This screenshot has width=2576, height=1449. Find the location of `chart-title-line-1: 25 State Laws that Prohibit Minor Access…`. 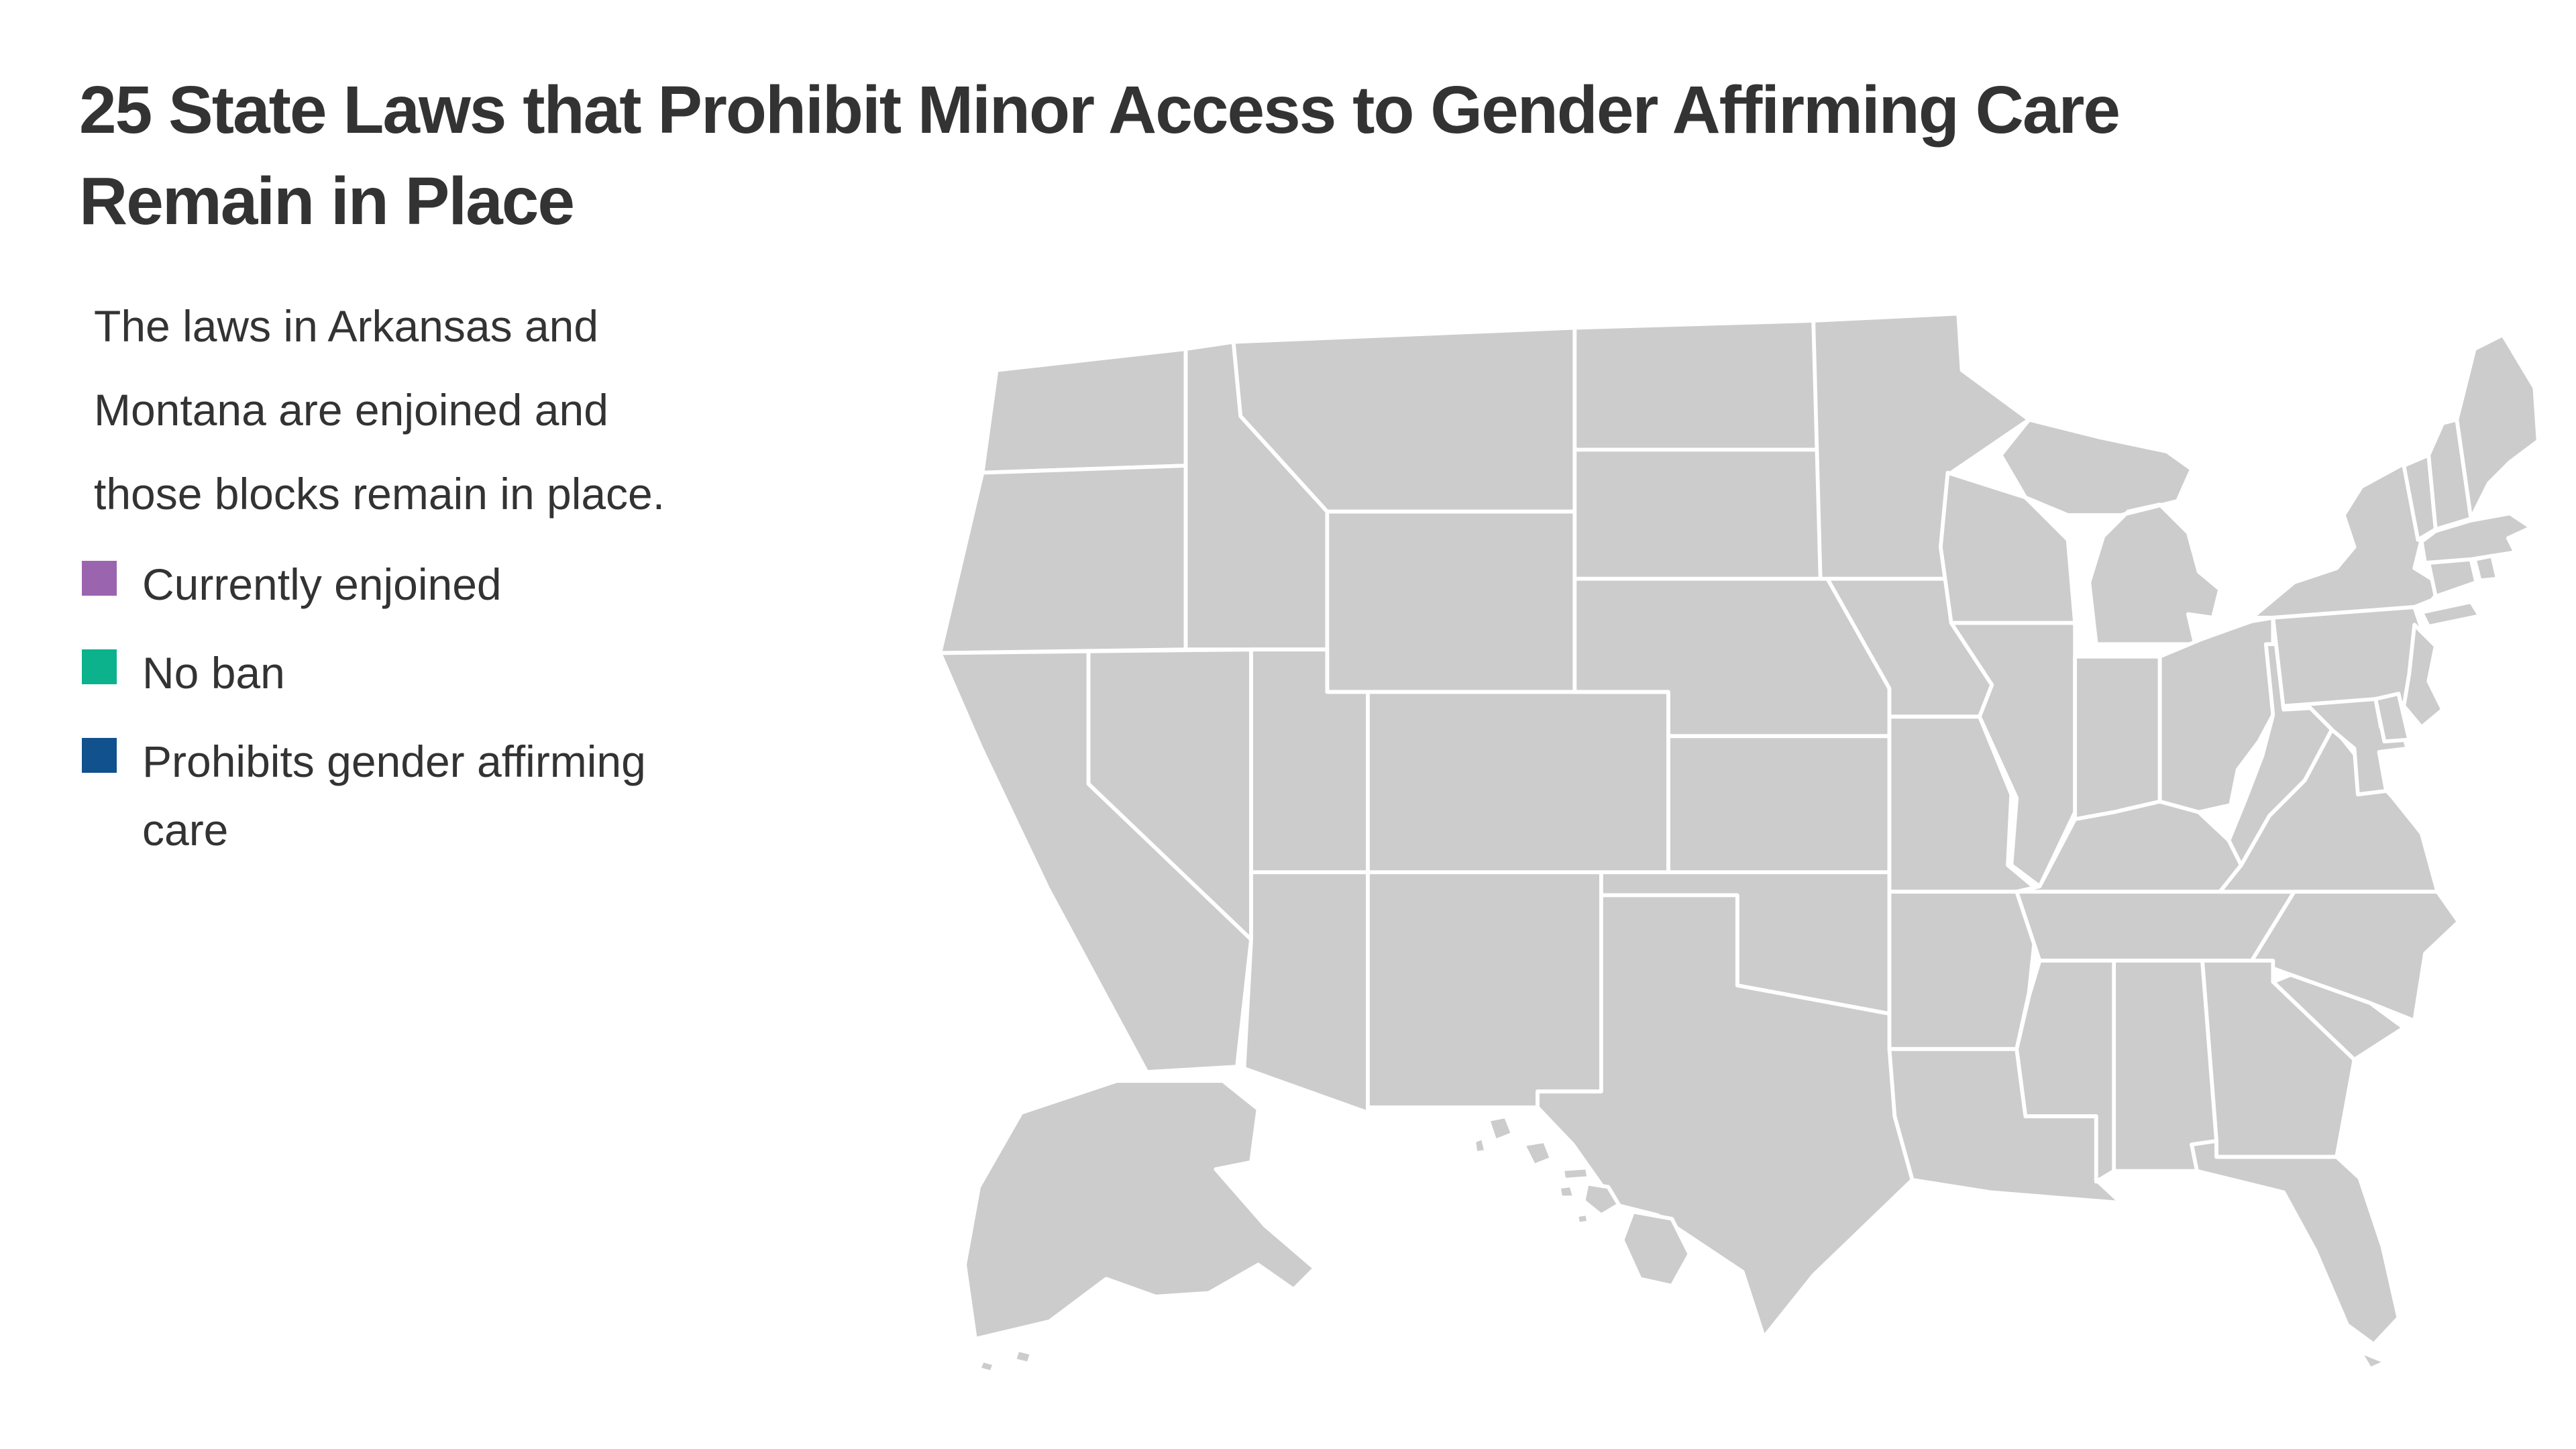

chart-title-line-1: 25 State Laws that Prohibit Minor Access… is located at coordinates (1100, 110).